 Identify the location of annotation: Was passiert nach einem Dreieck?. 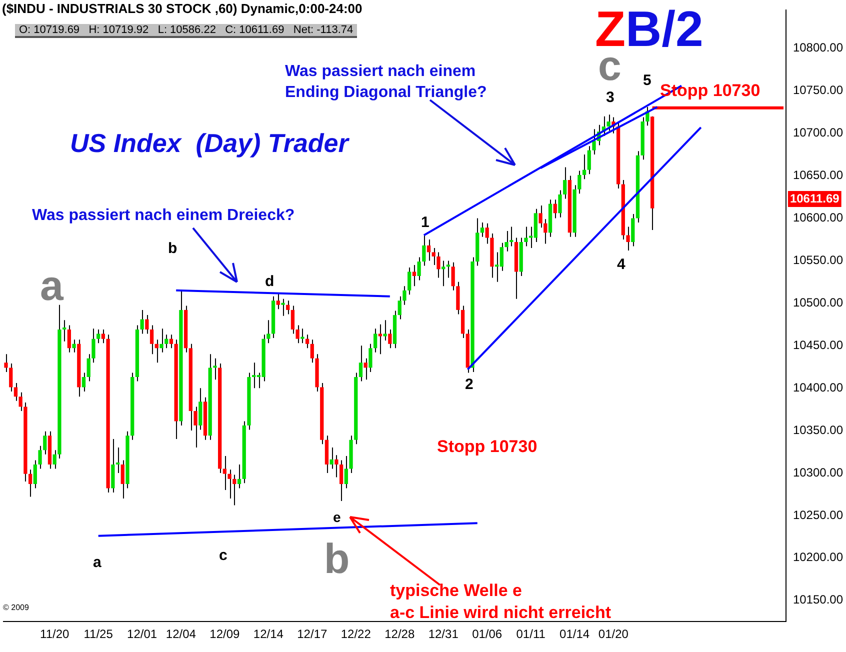
(163, 215).